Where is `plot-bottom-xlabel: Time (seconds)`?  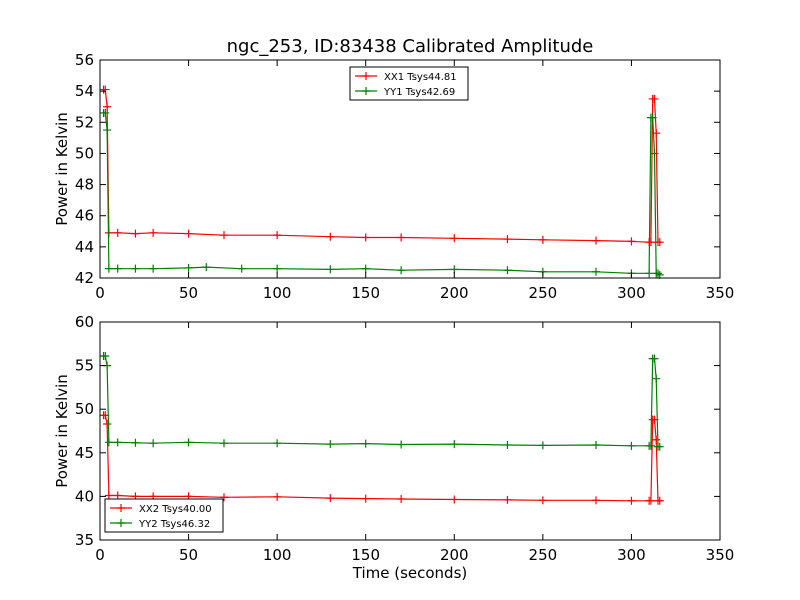
plot-bottom-xlabel: Time (seconds) is located at coordinates (410, 573).